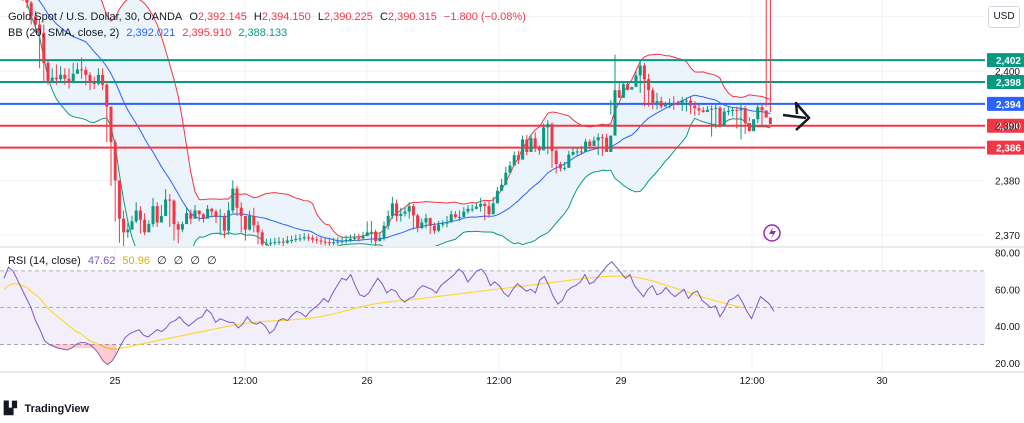 This screenshot has height=423, width=1024. What do you see at coordinates (12, 408) in the screenshot?
I see `tradingview-logo-icon: ▙▘` at bounding box center [12, 408].